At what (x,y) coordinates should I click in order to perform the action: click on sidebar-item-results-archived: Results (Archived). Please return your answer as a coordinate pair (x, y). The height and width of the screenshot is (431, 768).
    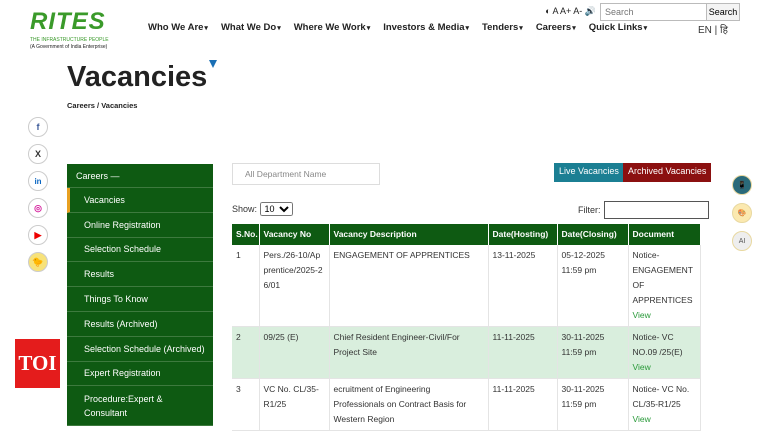
    Looking at the image, I should click on (140, 324).